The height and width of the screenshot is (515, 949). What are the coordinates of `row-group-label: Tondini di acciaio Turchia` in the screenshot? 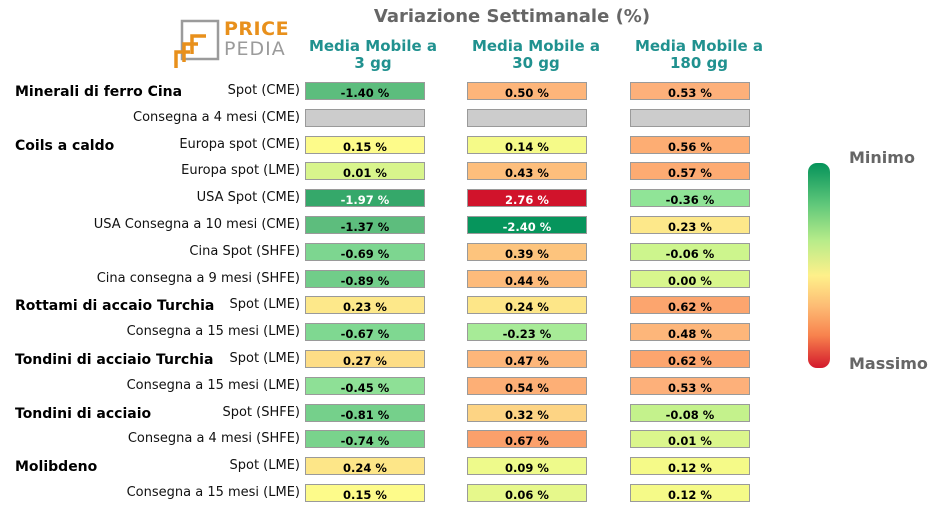 It's located at (114, 360).